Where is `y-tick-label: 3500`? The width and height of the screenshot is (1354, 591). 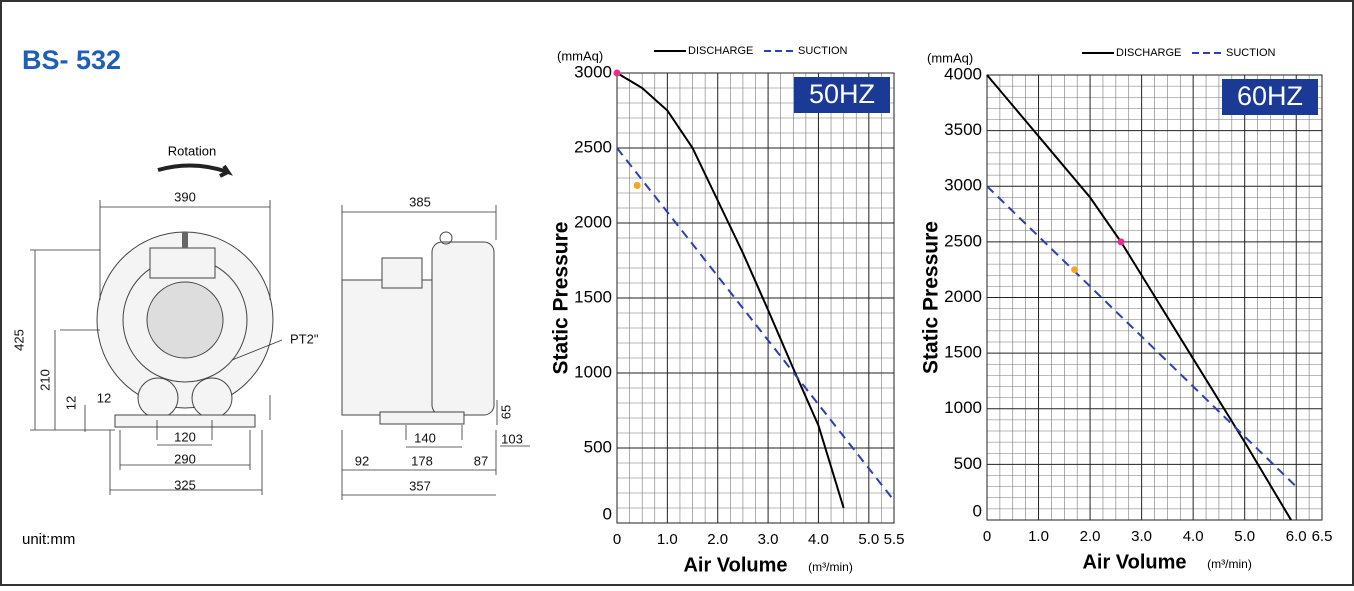
y-tick-label: 3500 is located at coordinates (963, 129).